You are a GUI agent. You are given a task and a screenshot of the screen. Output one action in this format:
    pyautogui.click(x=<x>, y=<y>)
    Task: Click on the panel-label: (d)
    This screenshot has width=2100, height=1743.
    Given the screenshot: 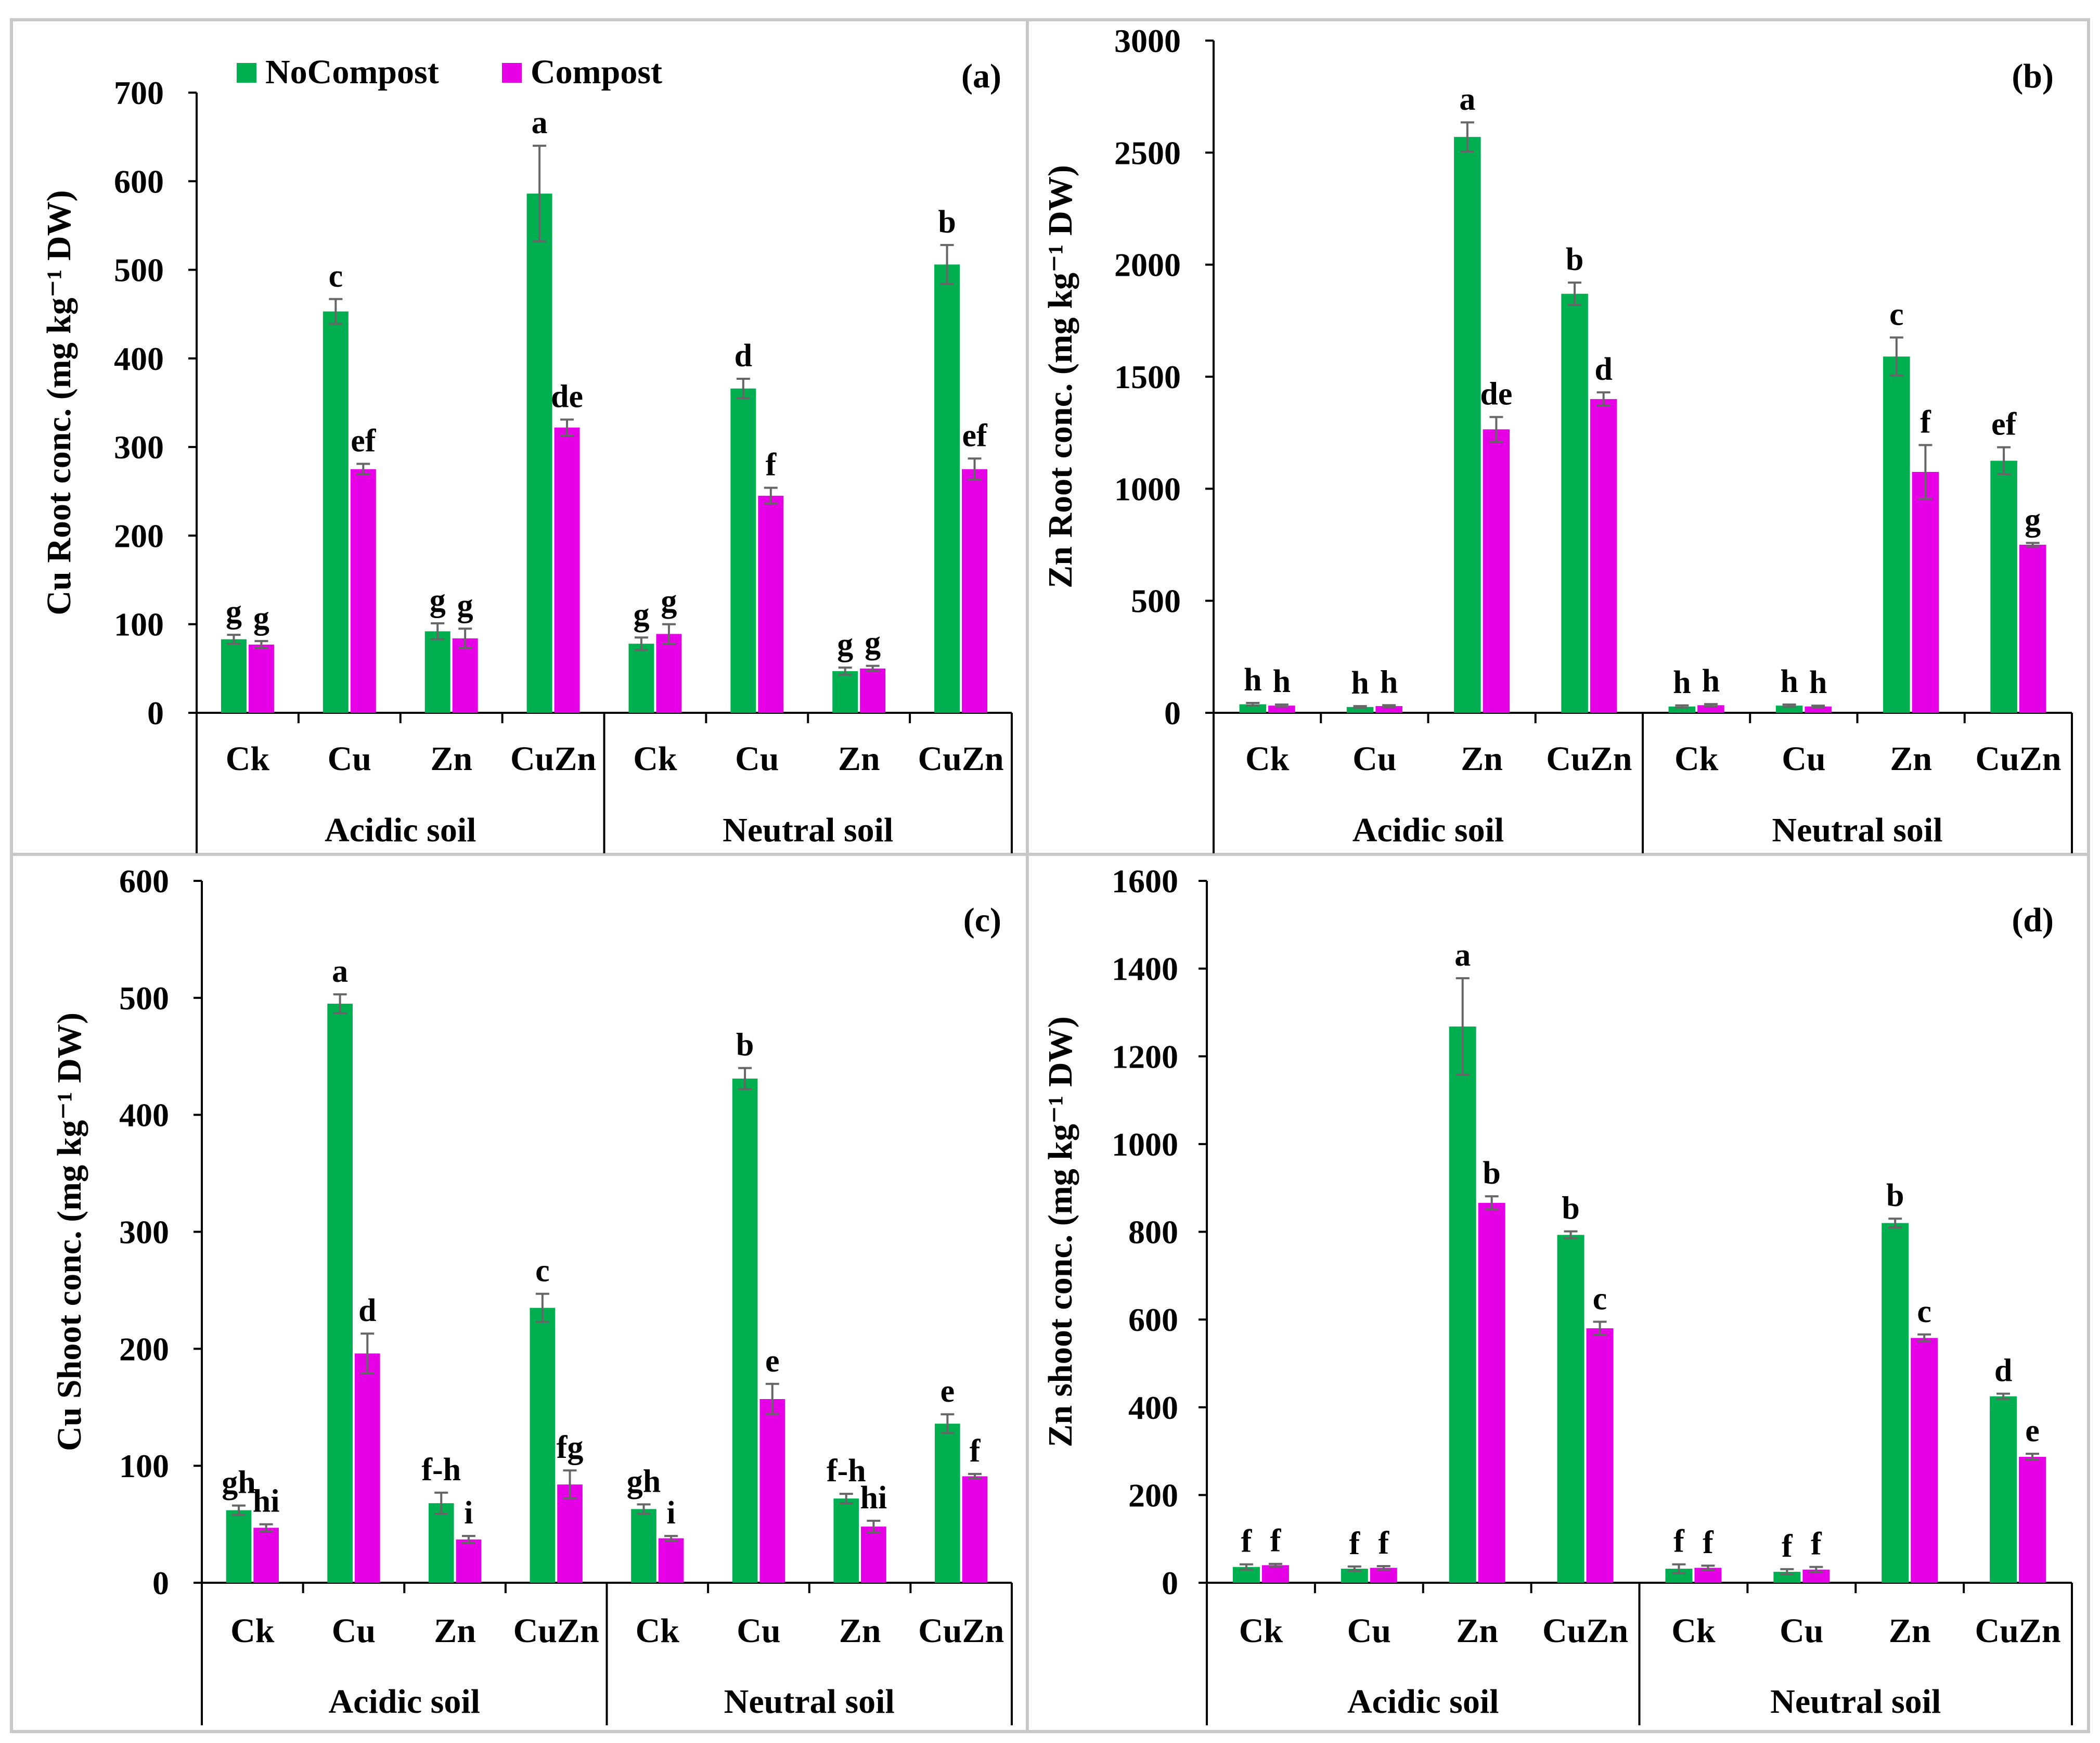 What is the action you would take?
    pyautogui.click(x=2033, y=920)
    